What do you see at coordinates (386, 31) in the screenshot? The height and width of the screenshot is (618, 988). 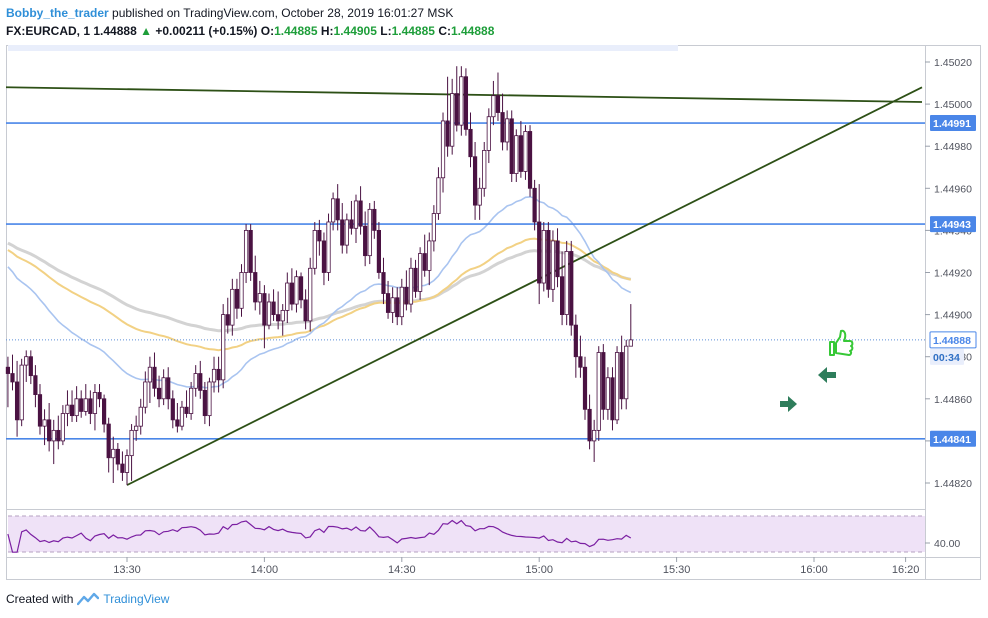 I see `low-label: L:` at bounding box center [386, 31].